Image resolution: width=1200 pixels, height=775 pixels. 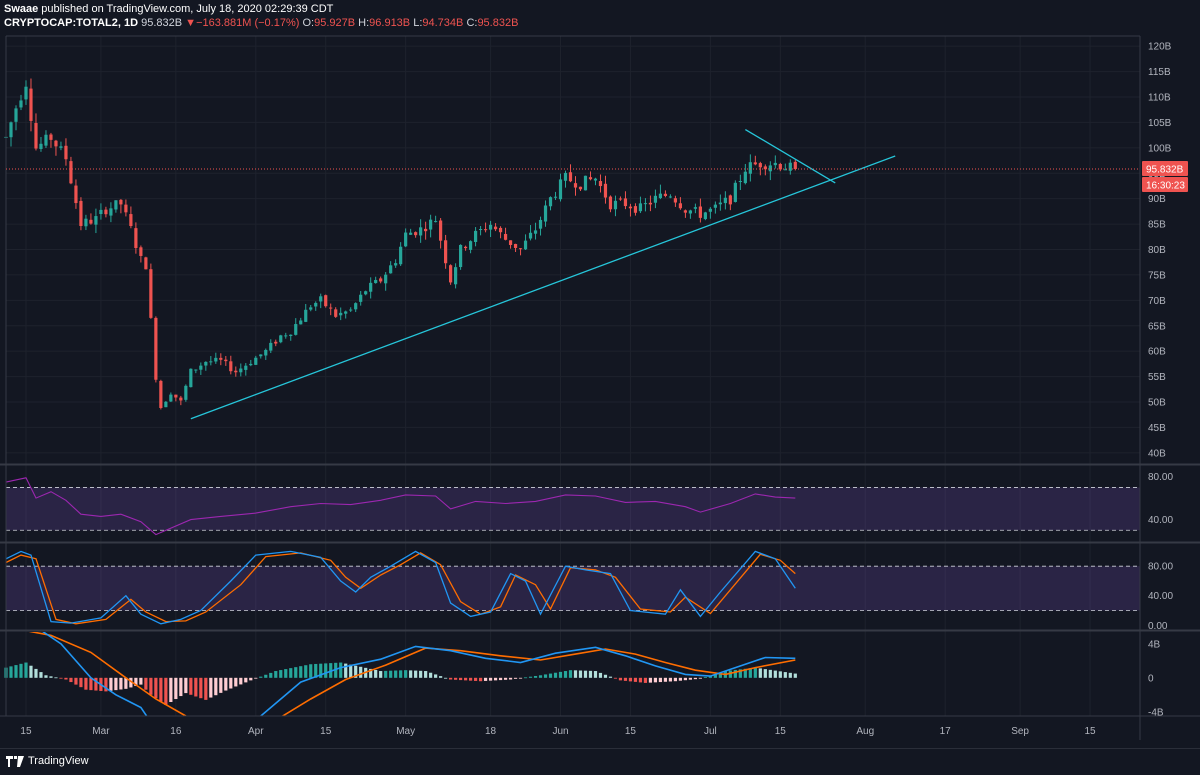 I want to click on last-price: 95.832B, so click(x=162, y=23).